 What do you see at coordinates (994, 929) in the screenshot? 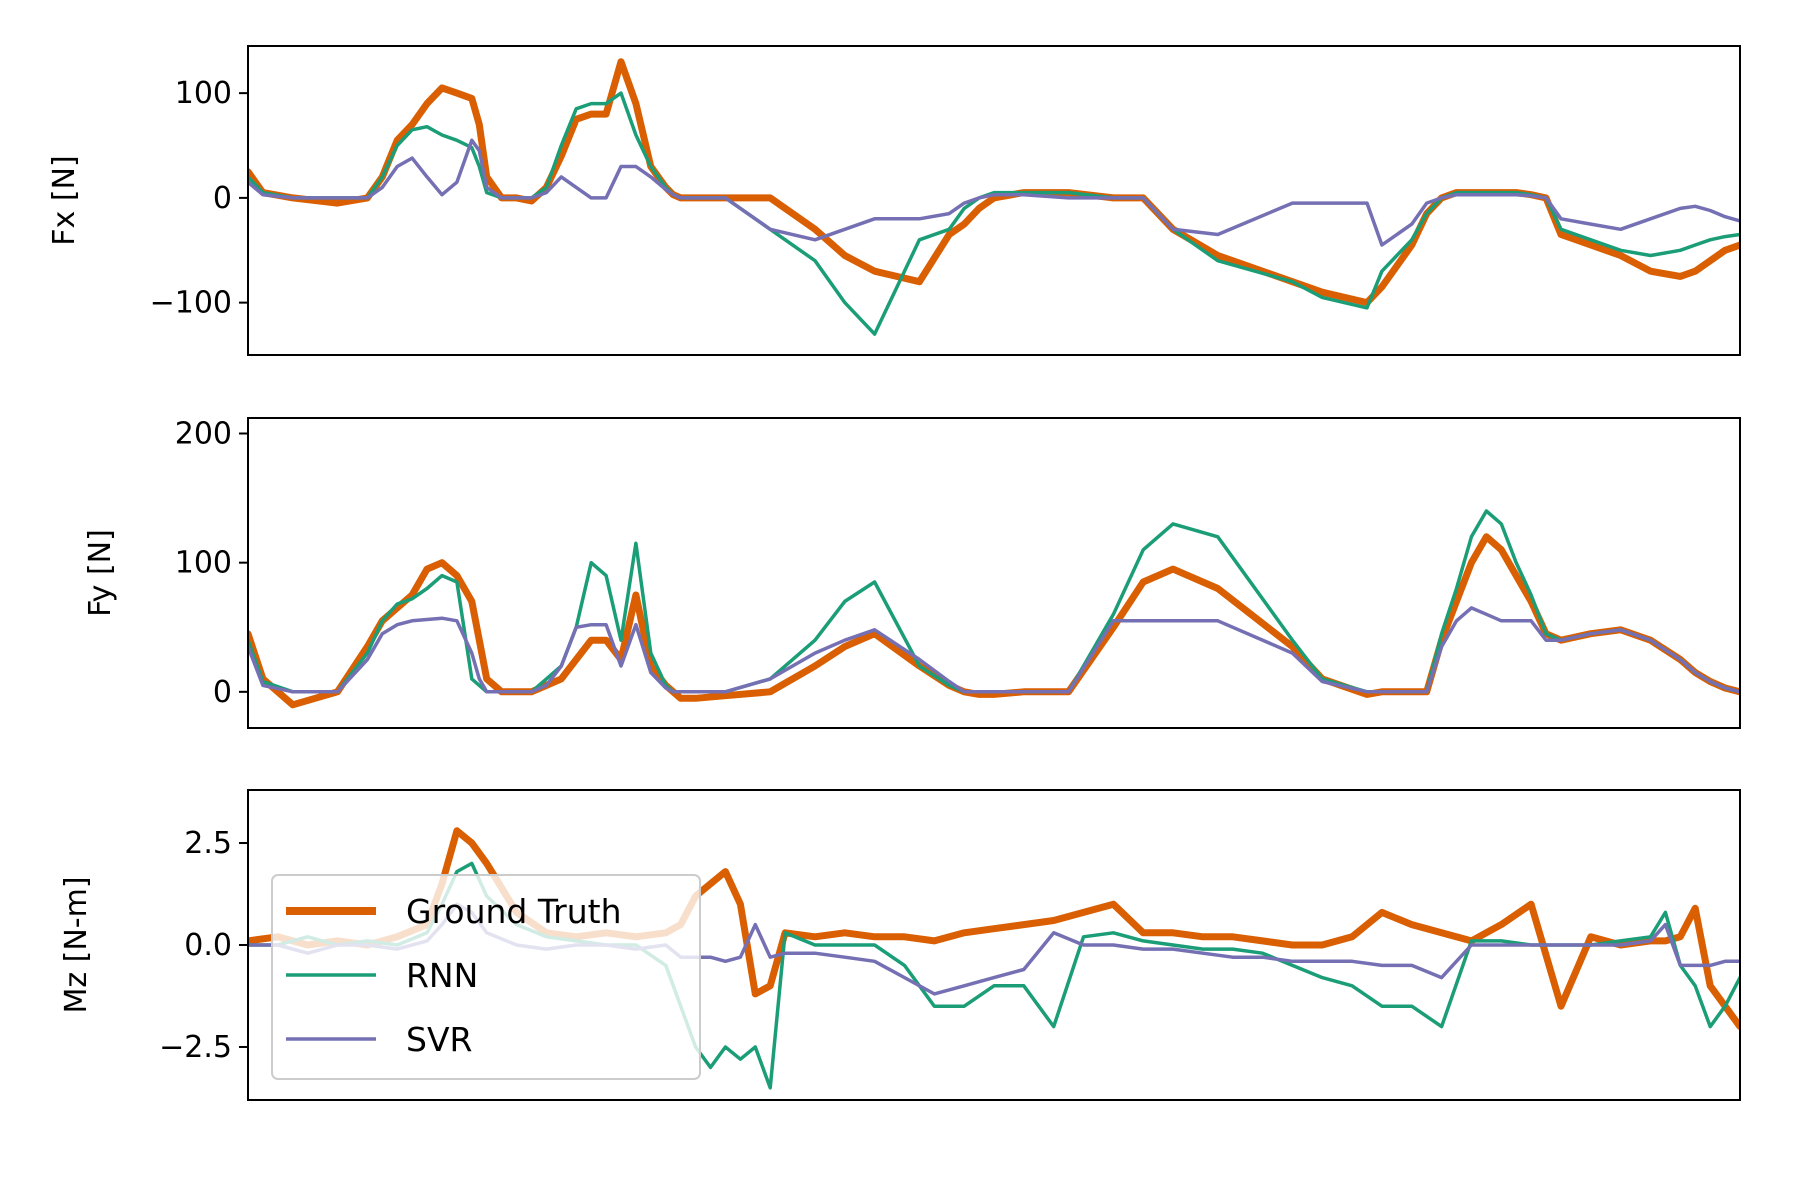
I see `series-line-ground-truth-mz` at bounding box center [994, 929].